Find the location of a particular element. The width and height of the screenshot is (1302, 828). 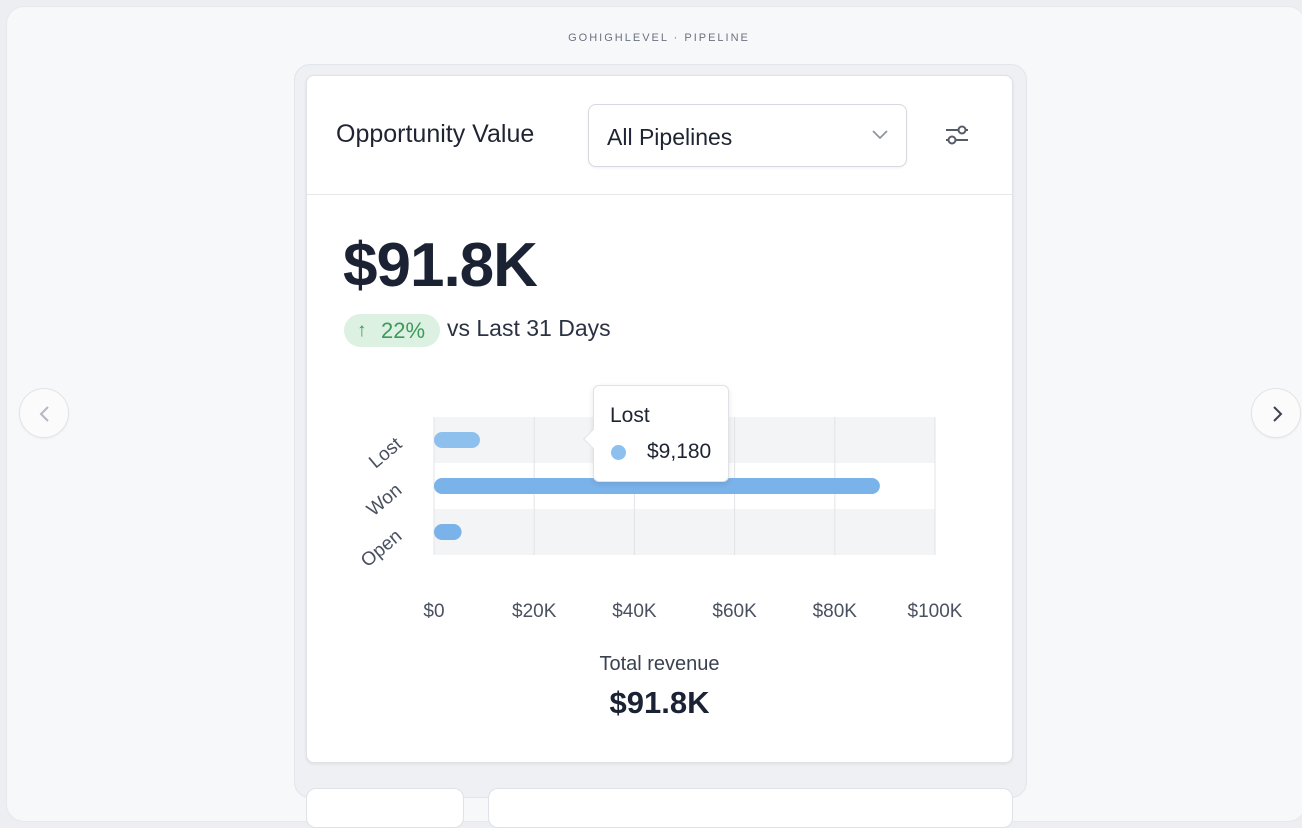

chart-category-label: Open is located at coordinates (381, 549).